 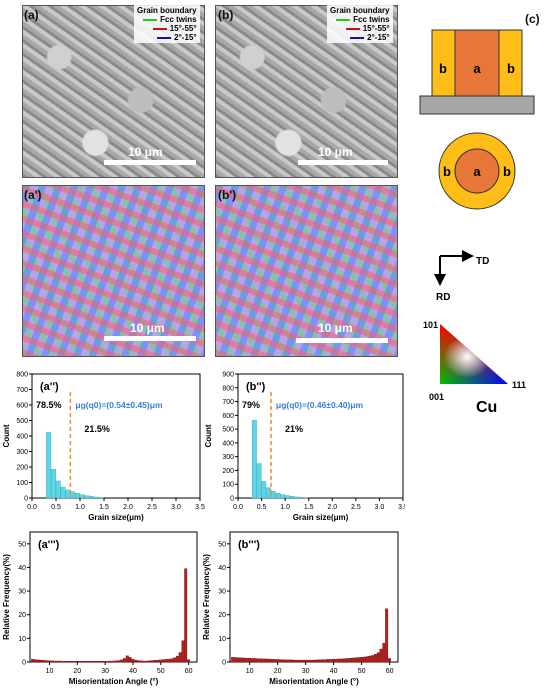 I want to click on legend-label: 15°-55°, so click(x=183, y=28).